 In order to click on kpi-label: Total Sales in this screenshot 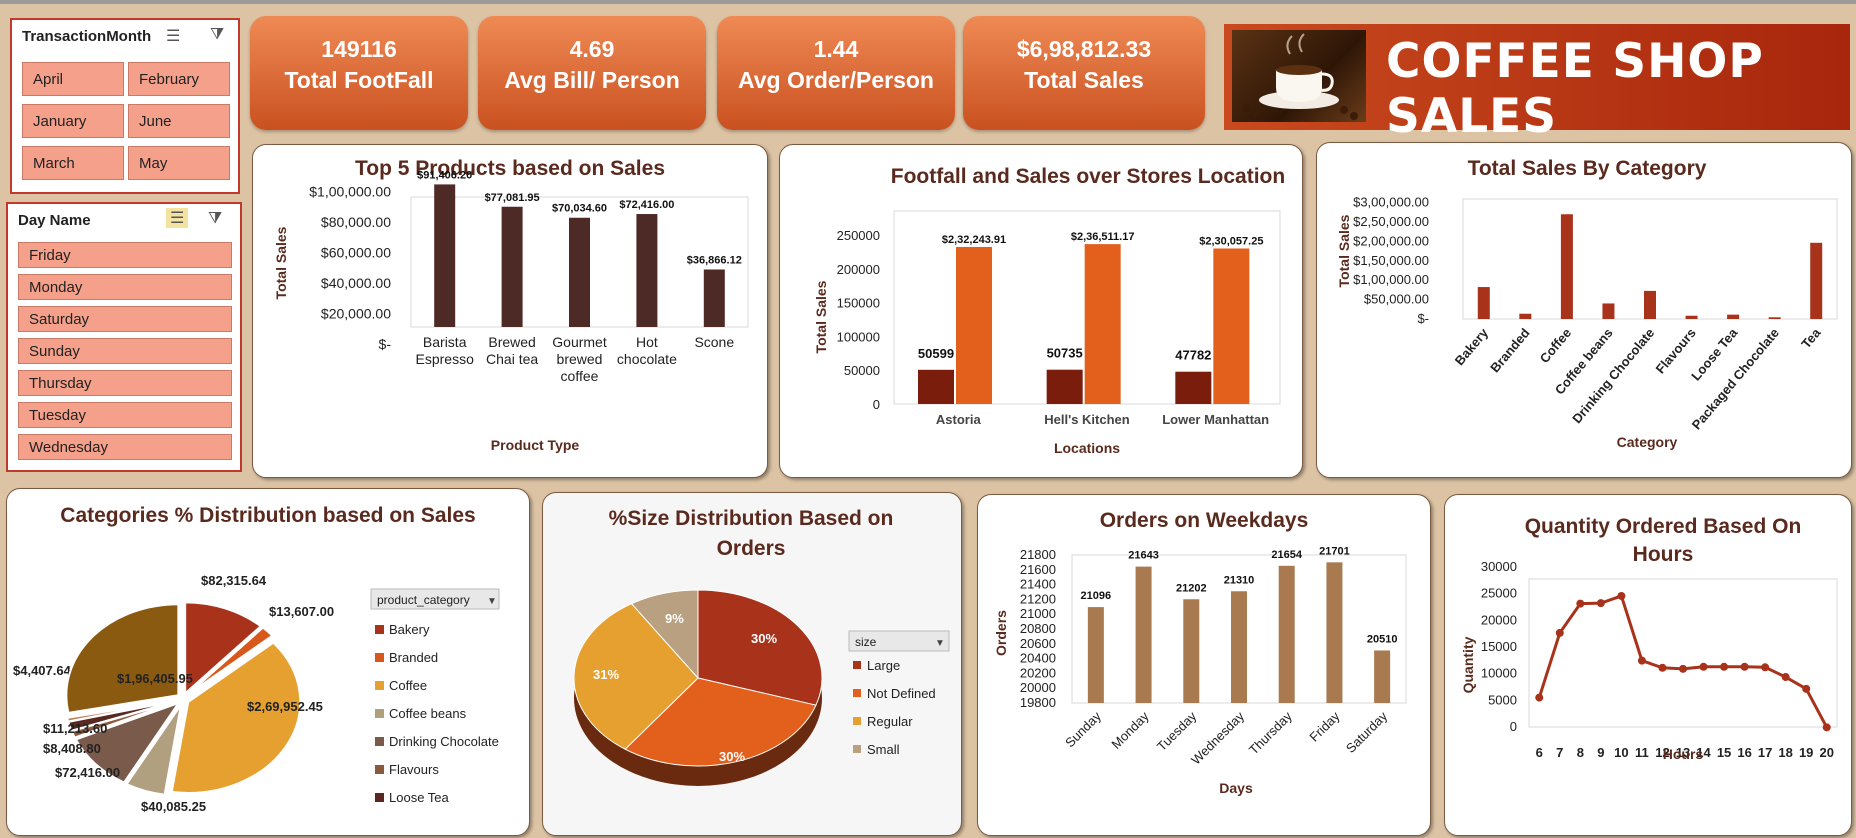, I will do `click(1084, 80)`.